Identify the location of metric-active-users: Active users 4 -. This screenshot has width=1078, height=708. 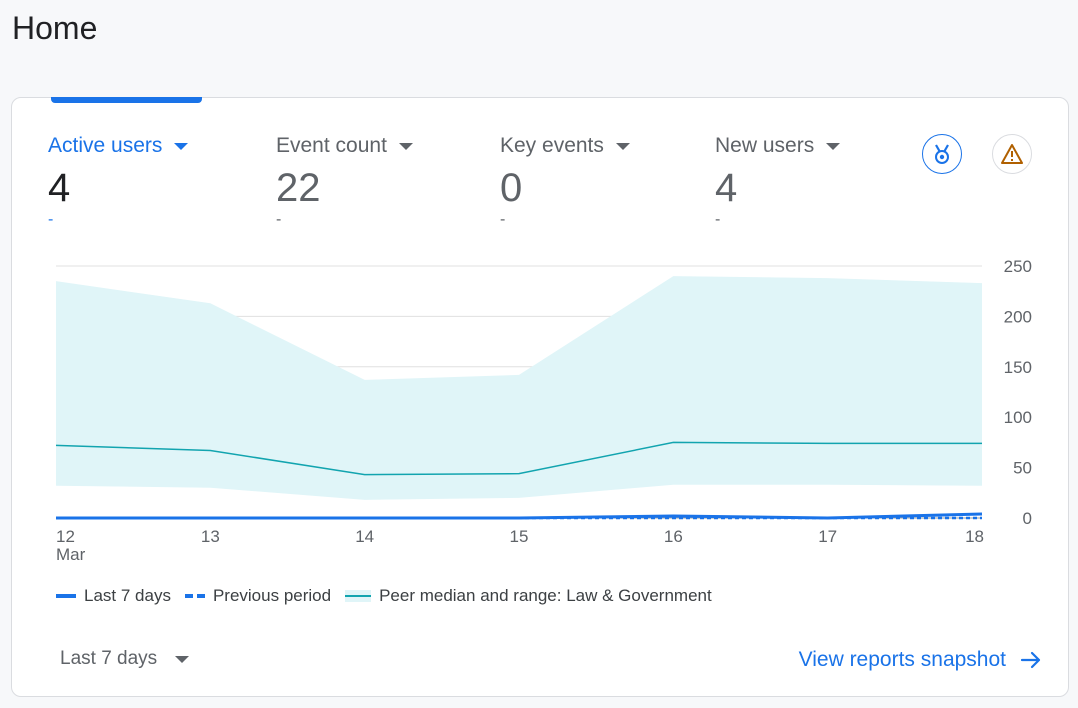
(118, 180).